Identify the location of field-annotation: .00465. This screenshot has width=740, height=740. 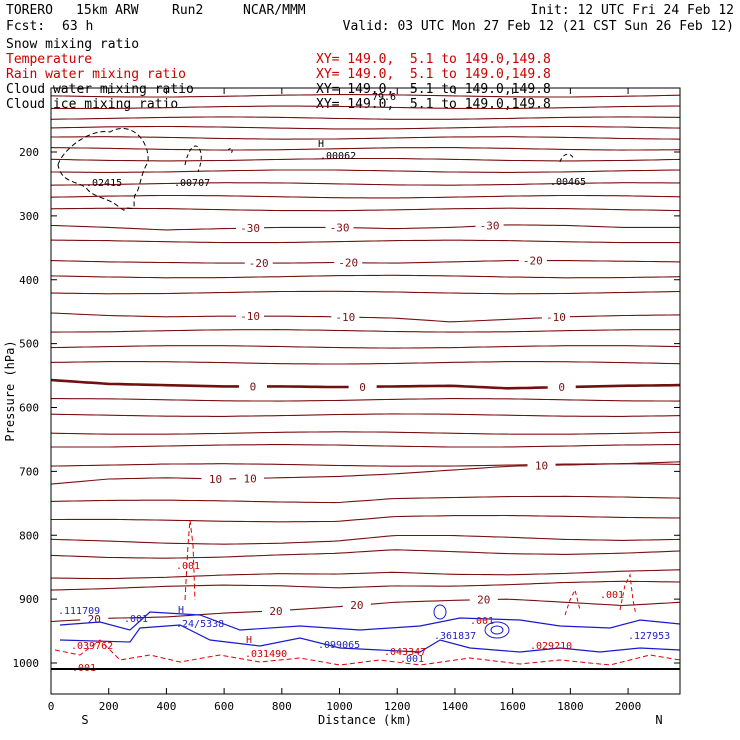
(568, 182).